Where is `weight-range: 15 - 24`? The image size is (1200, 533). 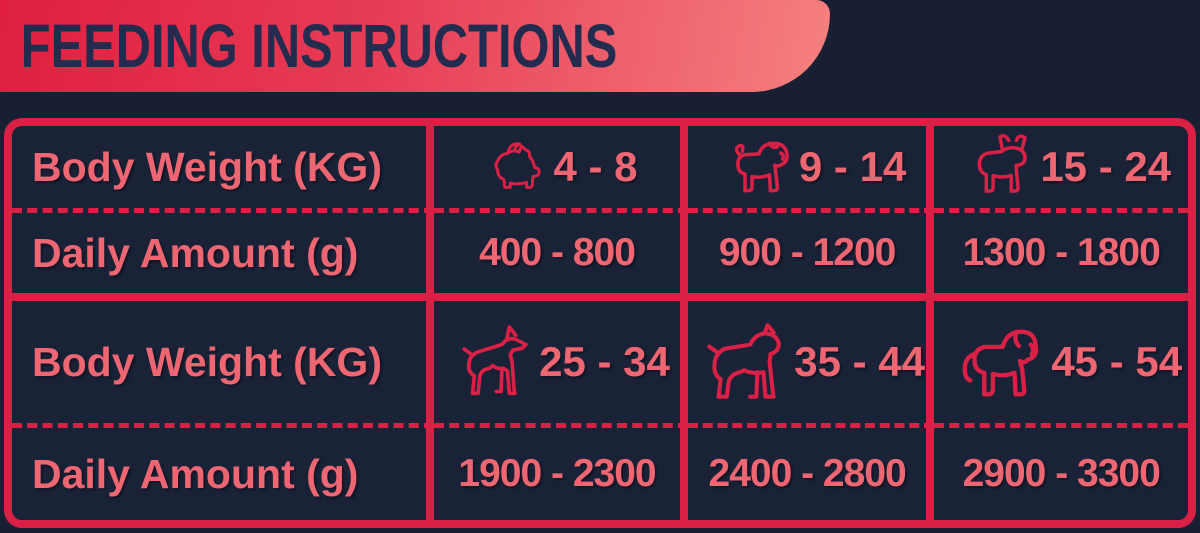
weight-range: 15 - 24 is located at coordinates (1106, 166).